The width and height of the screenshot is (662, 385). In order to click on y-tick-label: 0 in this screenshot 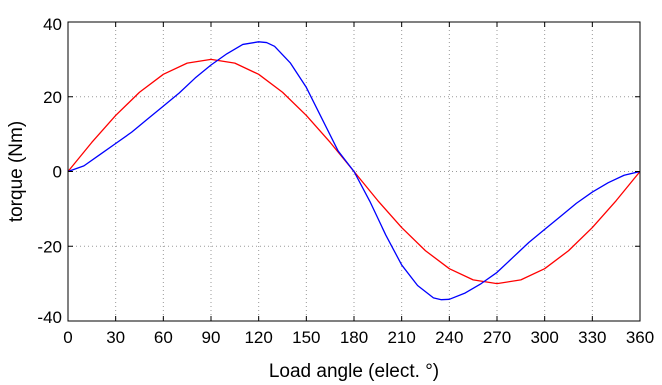, I will do `click(57, 172)`.